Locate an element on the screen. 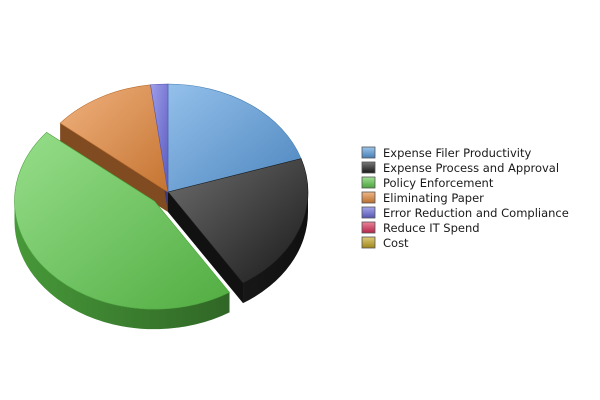 The image size is (600, 400). pie-slice-expense-filer-productivity is located at coordinates (234, 138).